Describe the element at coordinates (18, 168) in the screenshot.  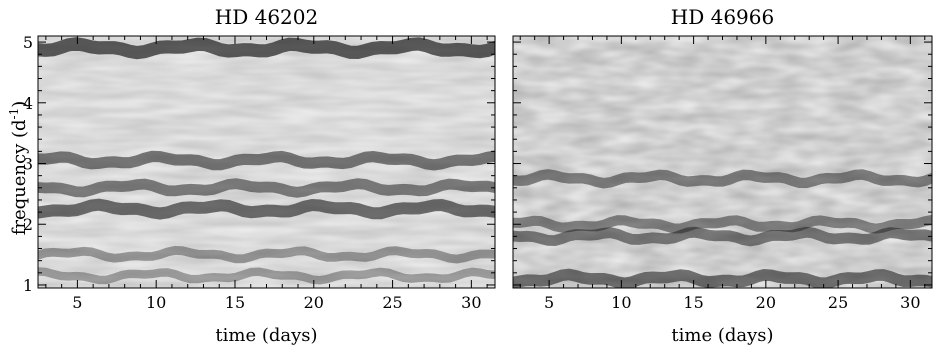
I see `y-axis-label: frequency (d-1)` at that location.